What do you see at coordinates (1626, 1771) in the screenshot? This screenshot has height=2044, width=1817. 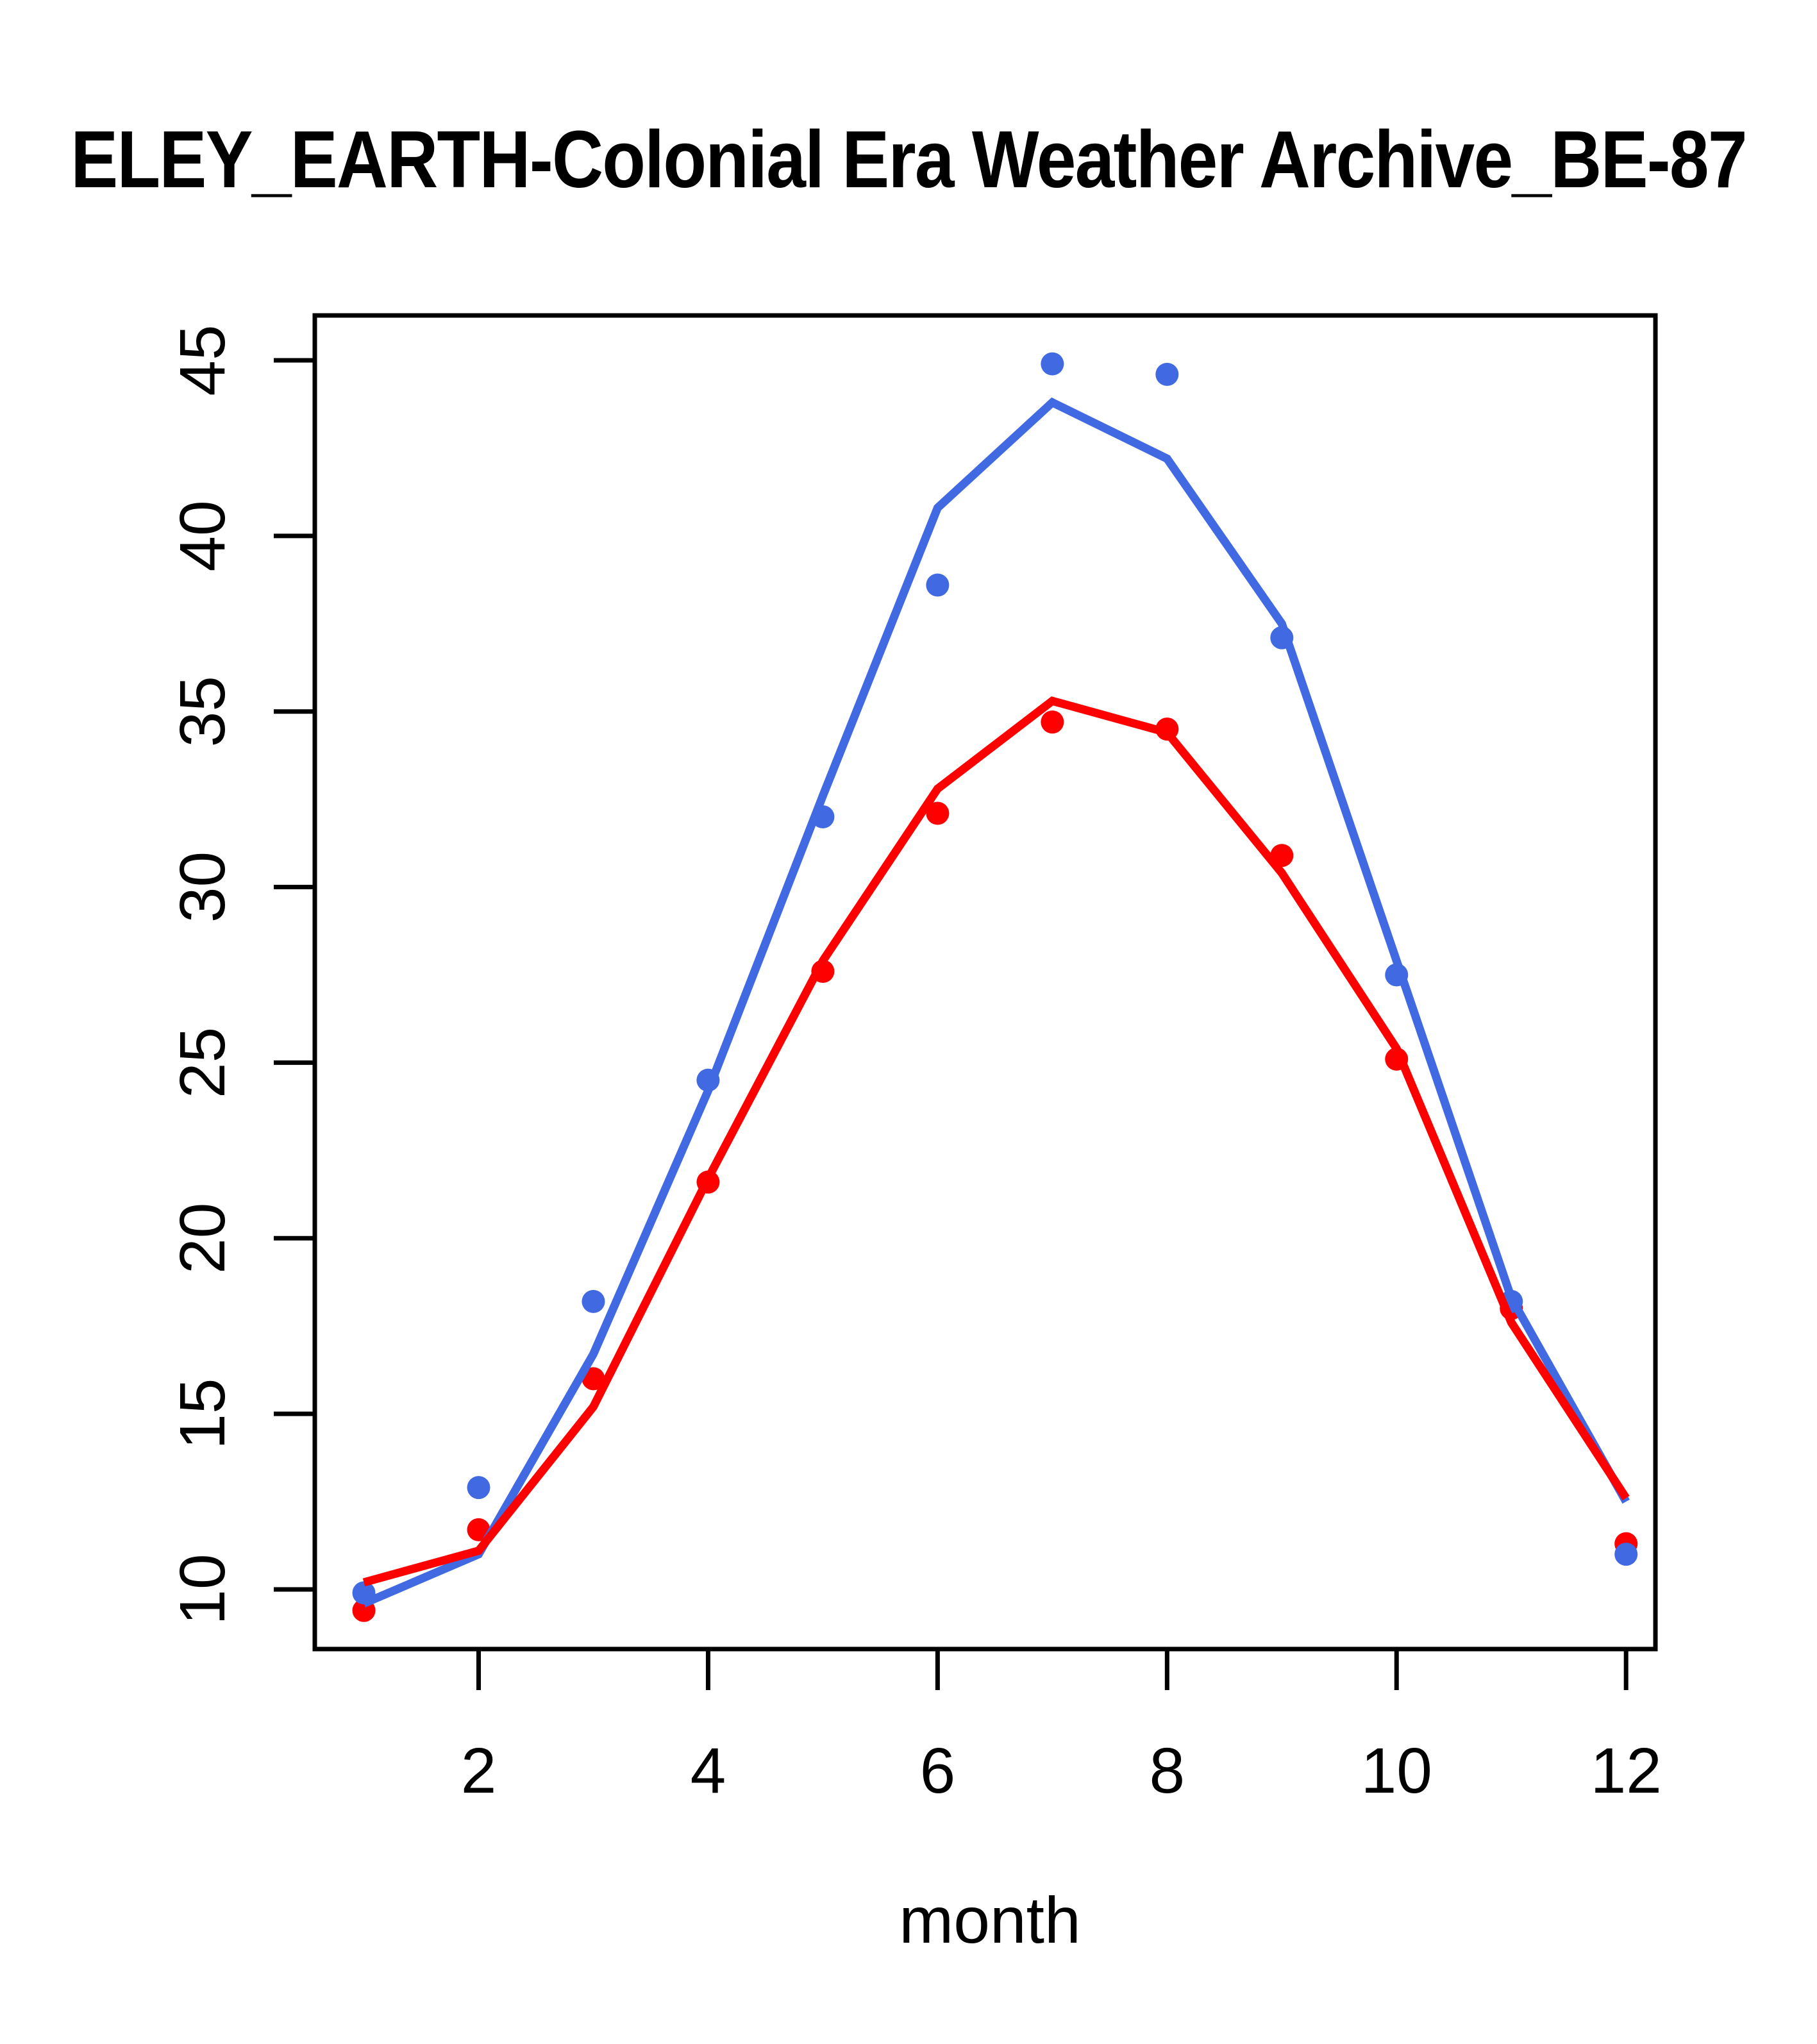 I see `x-tick-label-12: 12` at bounding box center [1626, 1771].